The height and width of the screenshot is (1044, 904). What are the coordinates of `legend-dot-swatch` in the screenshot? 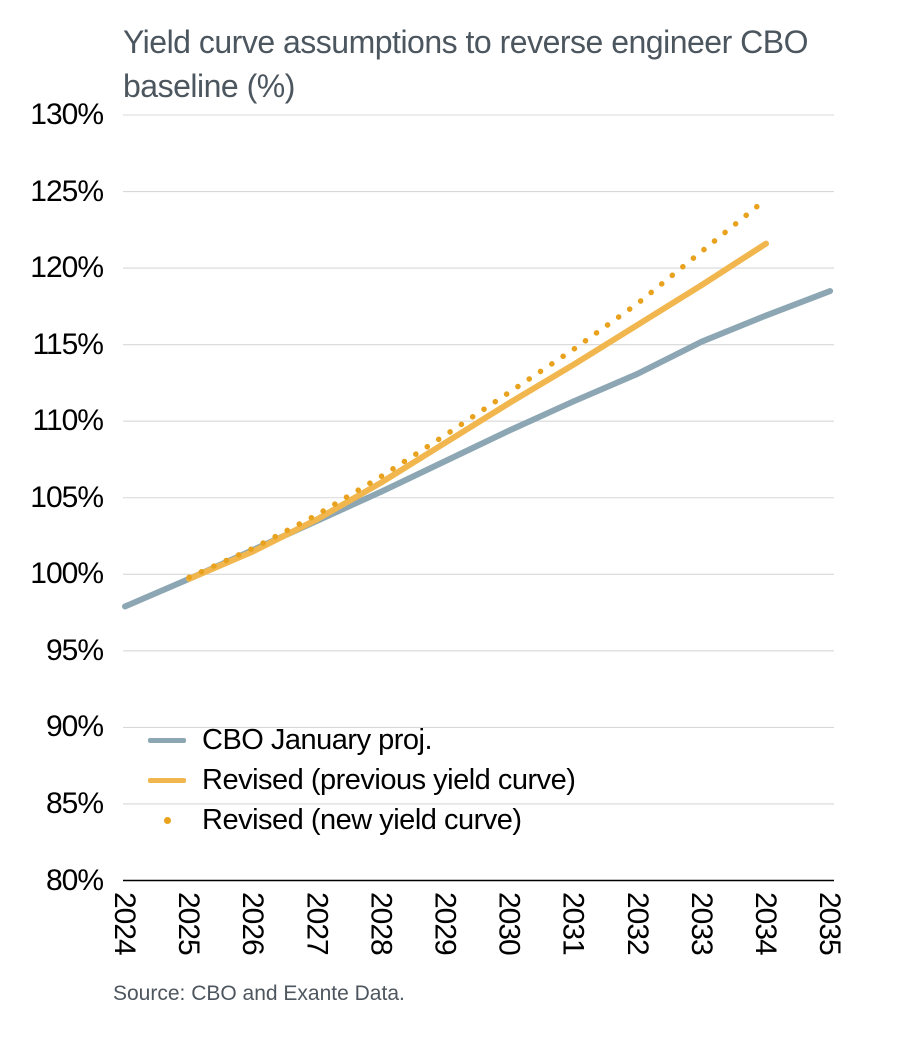 It's located at (167, 820).